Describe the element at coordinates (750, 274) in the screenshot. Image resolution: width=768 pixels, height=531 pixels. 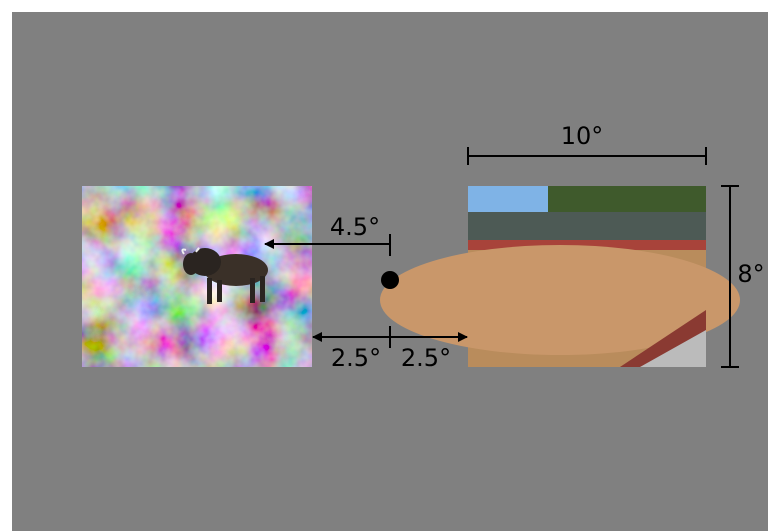
I see `height-label: 8°` at that location.